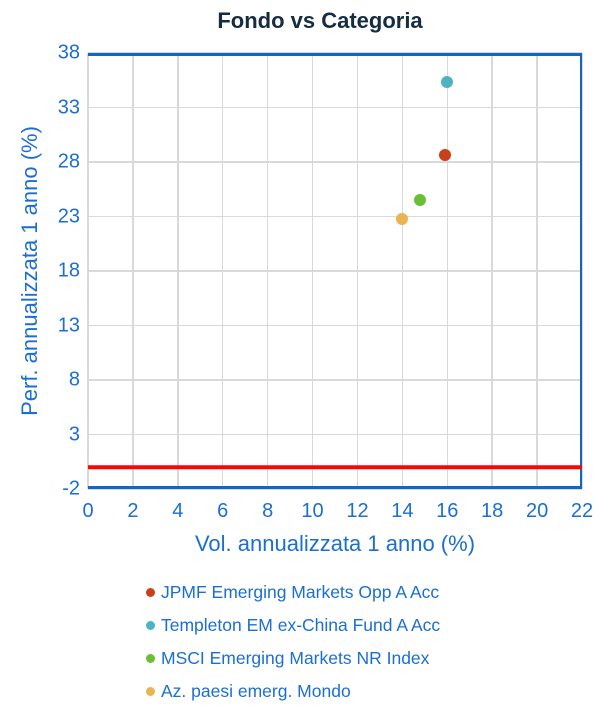 The height and width of the screenshot is (721, 613). I want to click on x-tick-label-14: 14, so click(402, 511).